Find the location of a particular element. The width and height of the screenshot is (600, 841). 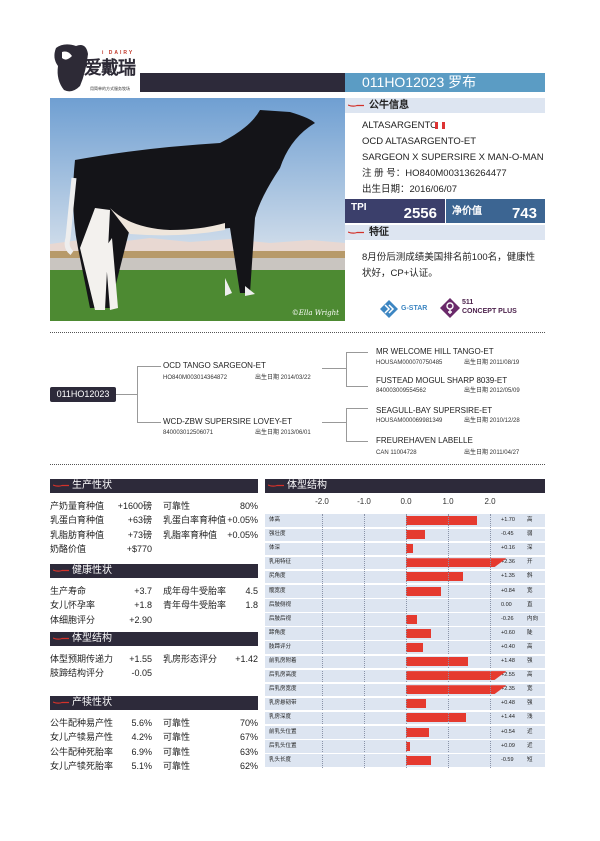

trait-value: 5.6% is located at coordinates (141, 723).